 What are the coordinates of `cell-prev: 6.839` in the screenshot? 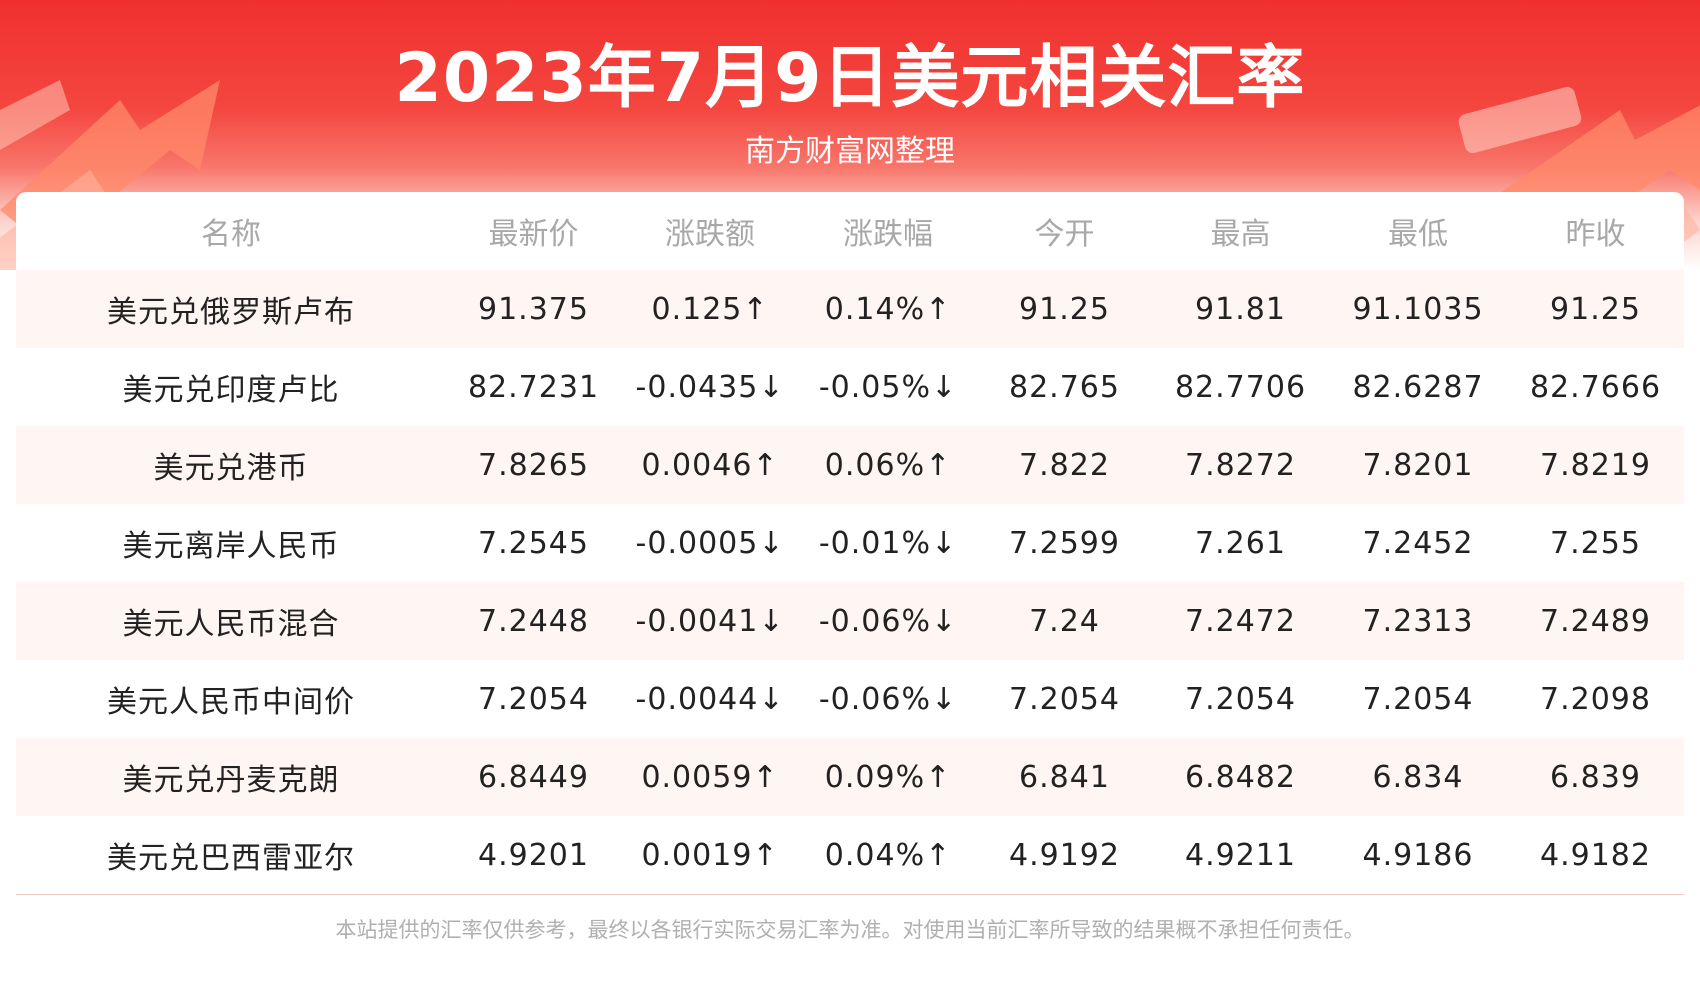 It's located at (1595, 777).